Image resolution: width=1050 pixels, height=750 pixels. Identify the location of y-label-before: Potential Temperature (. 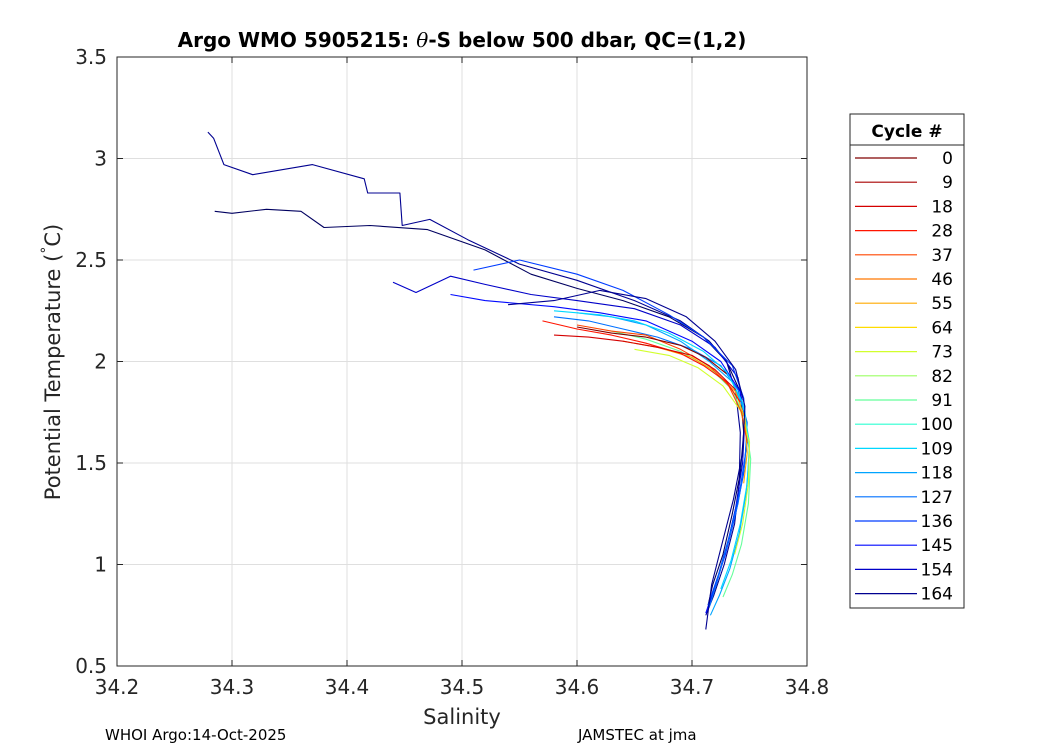
(53, 377).